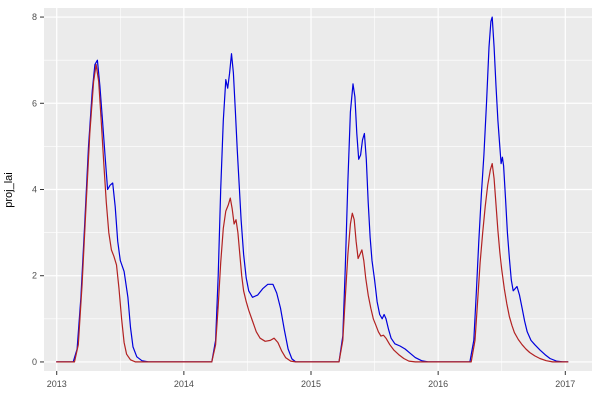 This screenshot has height=400, width=600. What do you see at coordinates (565, 384) in the screenshot?
I see `x-tick-label: 2017` at bounding box center [565, 384].